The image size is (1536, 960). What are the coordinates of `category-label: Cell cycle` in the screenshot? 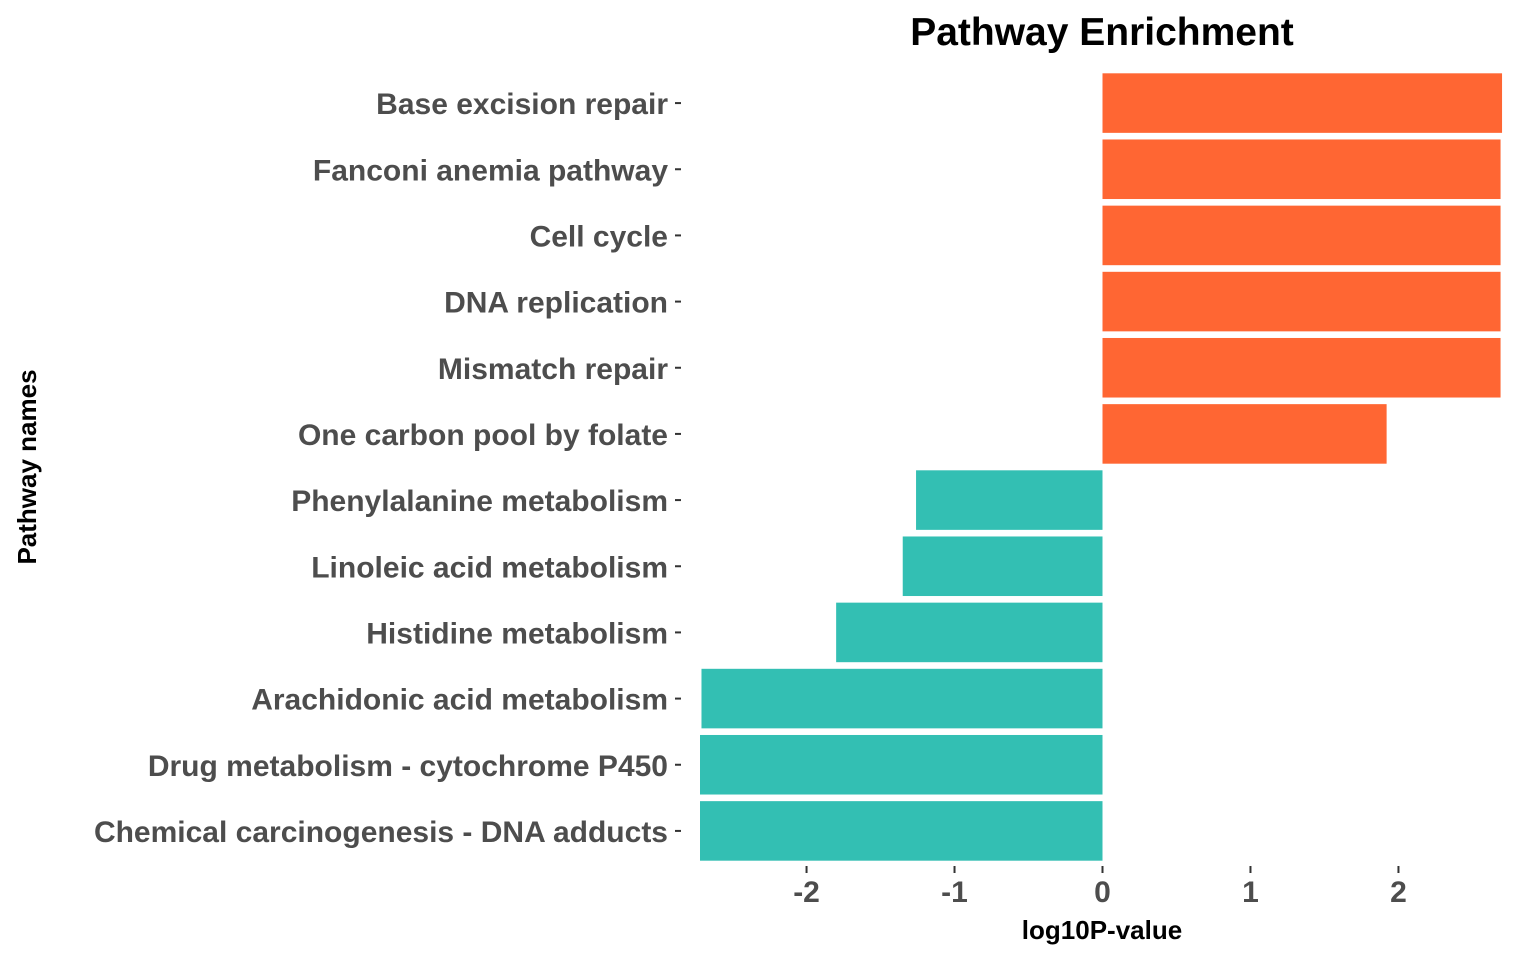 It's located at (599, 236).